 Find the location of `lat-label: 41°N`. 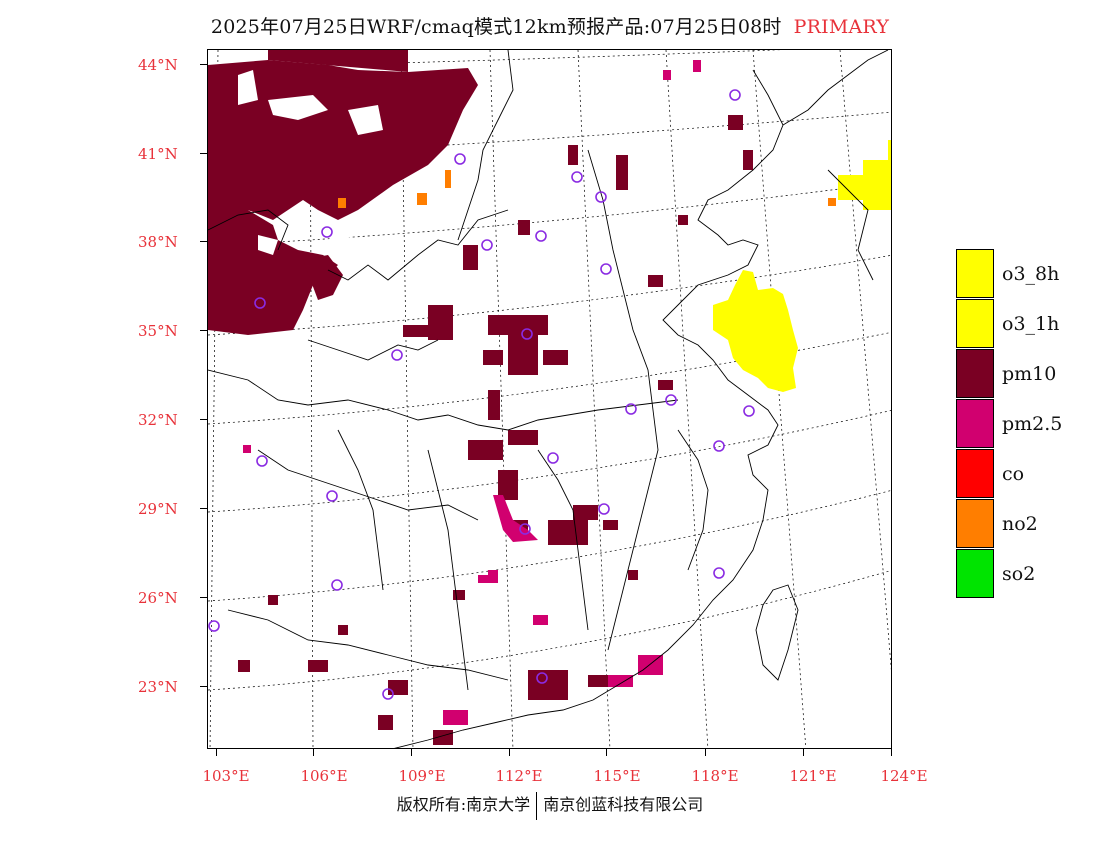

lat-label: 41°N is located at coordinates (158, 154).